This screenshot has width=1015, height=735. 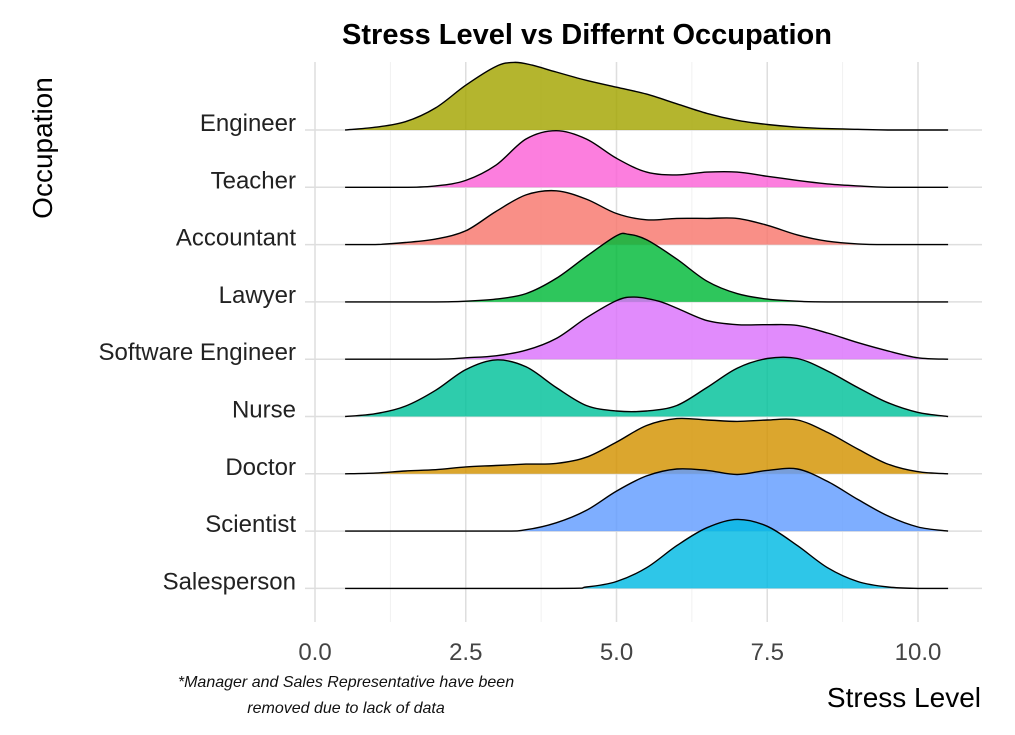 I want to click on ridge-outline-accountant, so click(x=647, y=217).